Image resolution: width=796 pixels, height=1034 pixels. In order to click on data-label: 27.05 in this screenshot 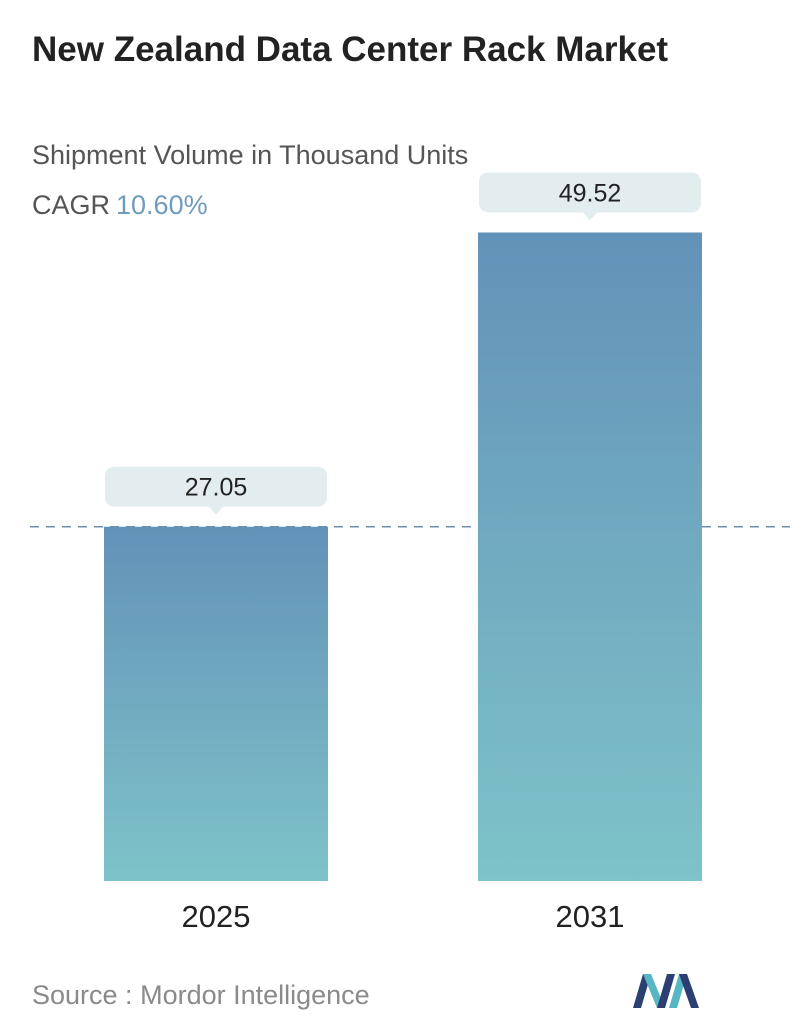, I will do `click(216, 488)`.